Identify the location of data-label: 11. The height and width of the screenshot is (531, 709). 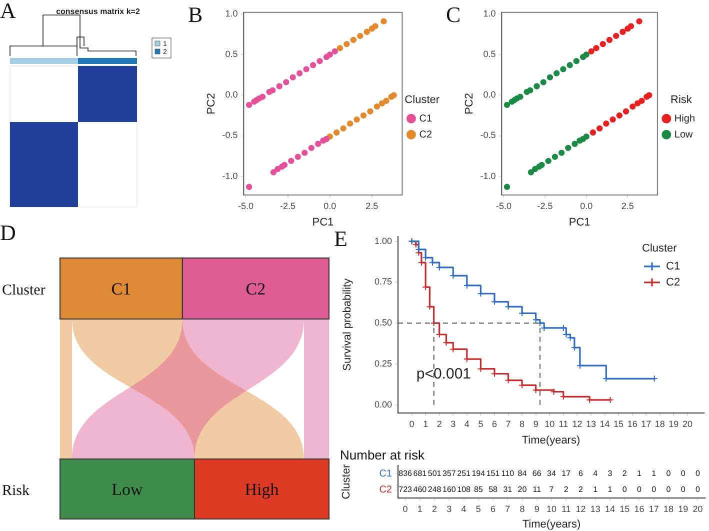
(537, 489).